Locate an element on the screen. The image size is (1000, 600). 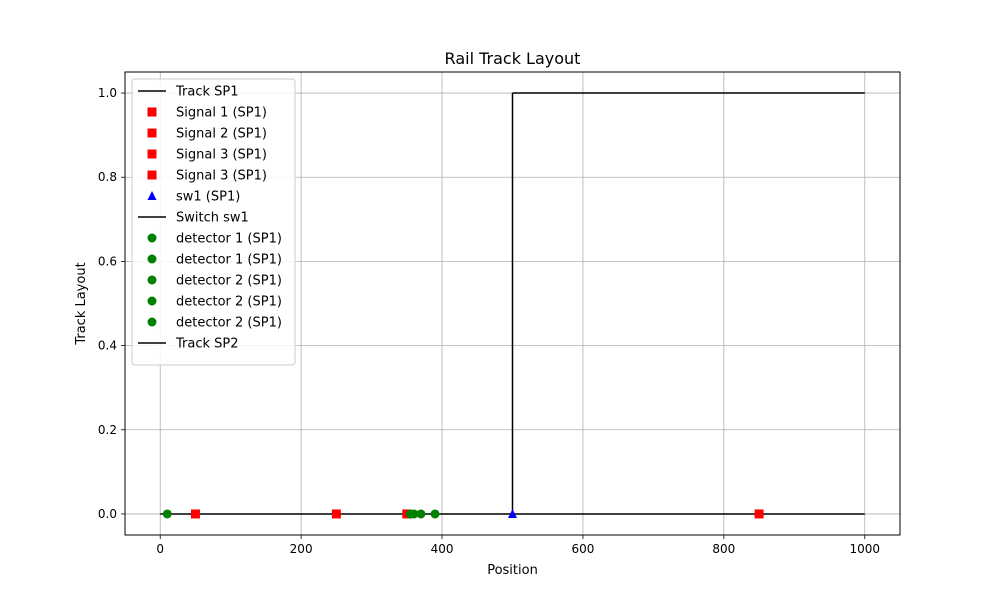
y-tick-label: 0.2 is located at coordinates (107, 430).